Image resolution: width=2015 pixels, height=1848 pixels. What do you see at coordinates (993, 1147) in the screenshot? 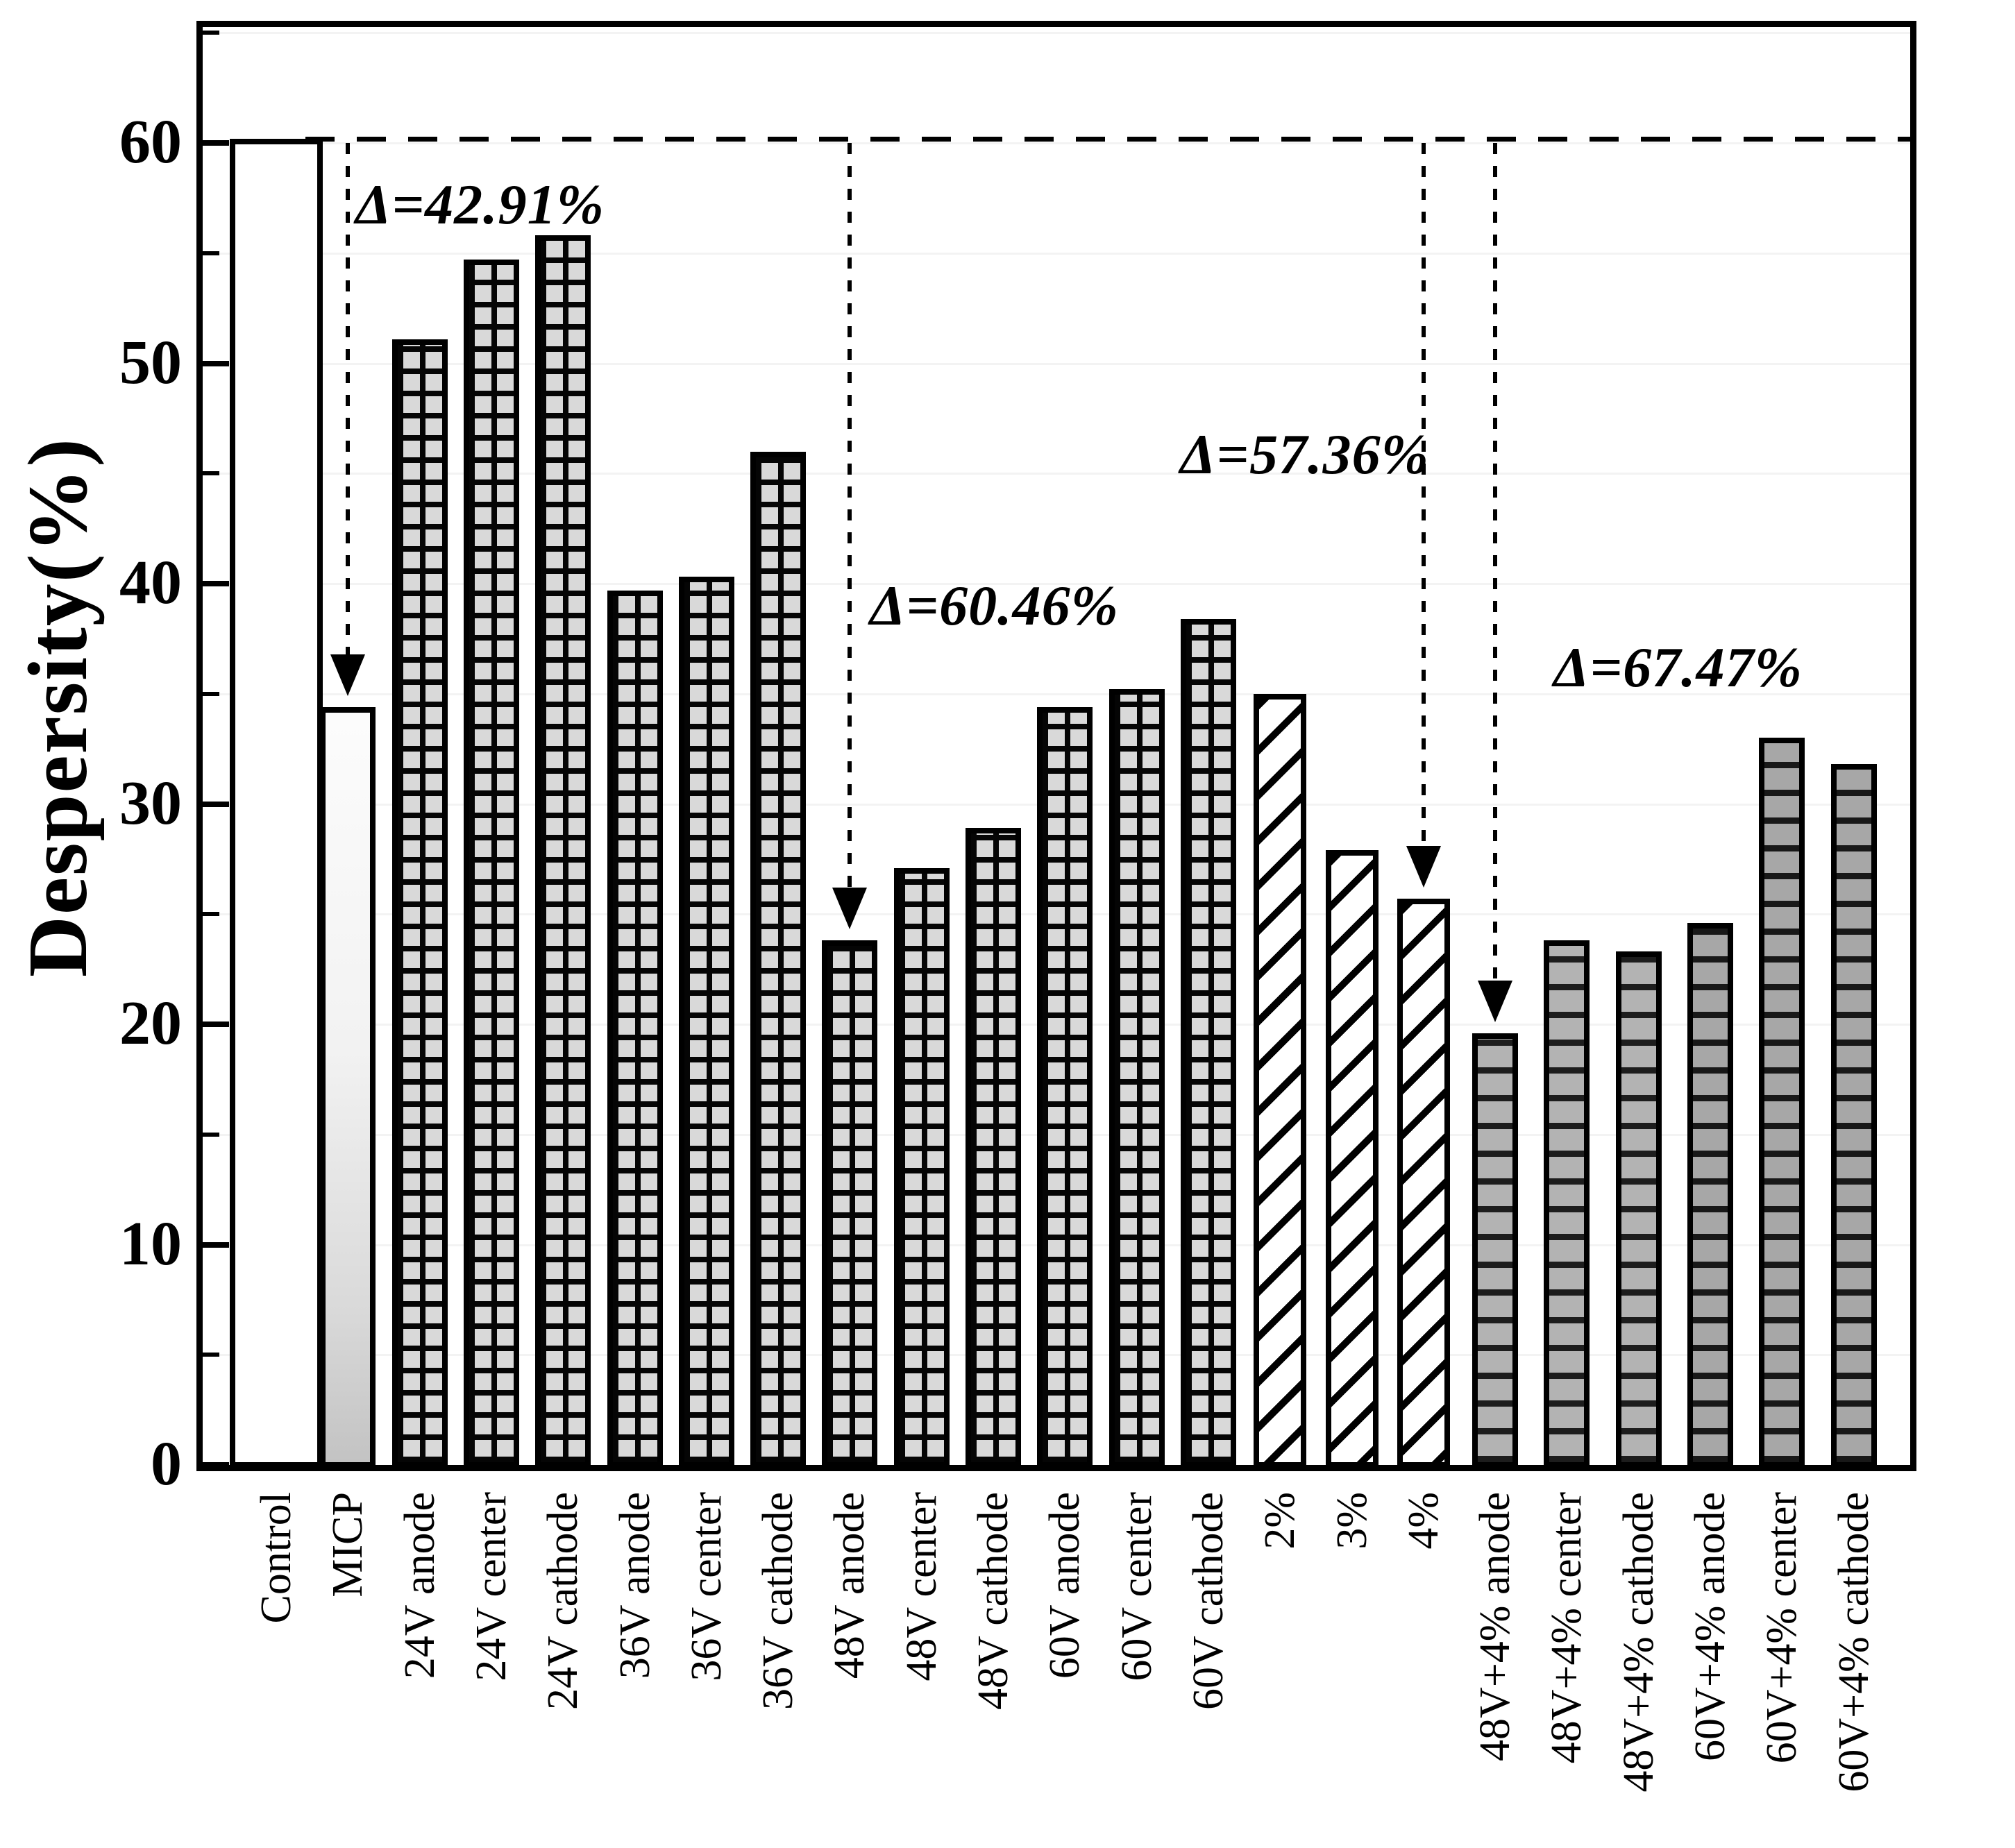
I see `bar-48v-cathode` at bounding box center [993, 1147].